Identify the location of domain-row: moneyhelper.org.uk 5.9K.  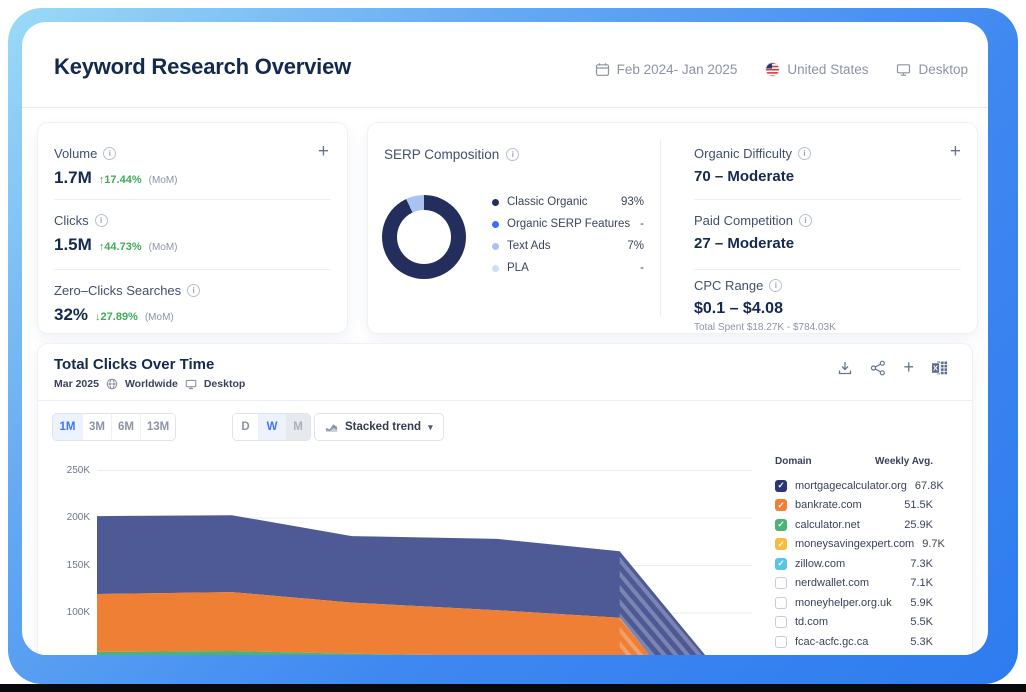
(854, 603).